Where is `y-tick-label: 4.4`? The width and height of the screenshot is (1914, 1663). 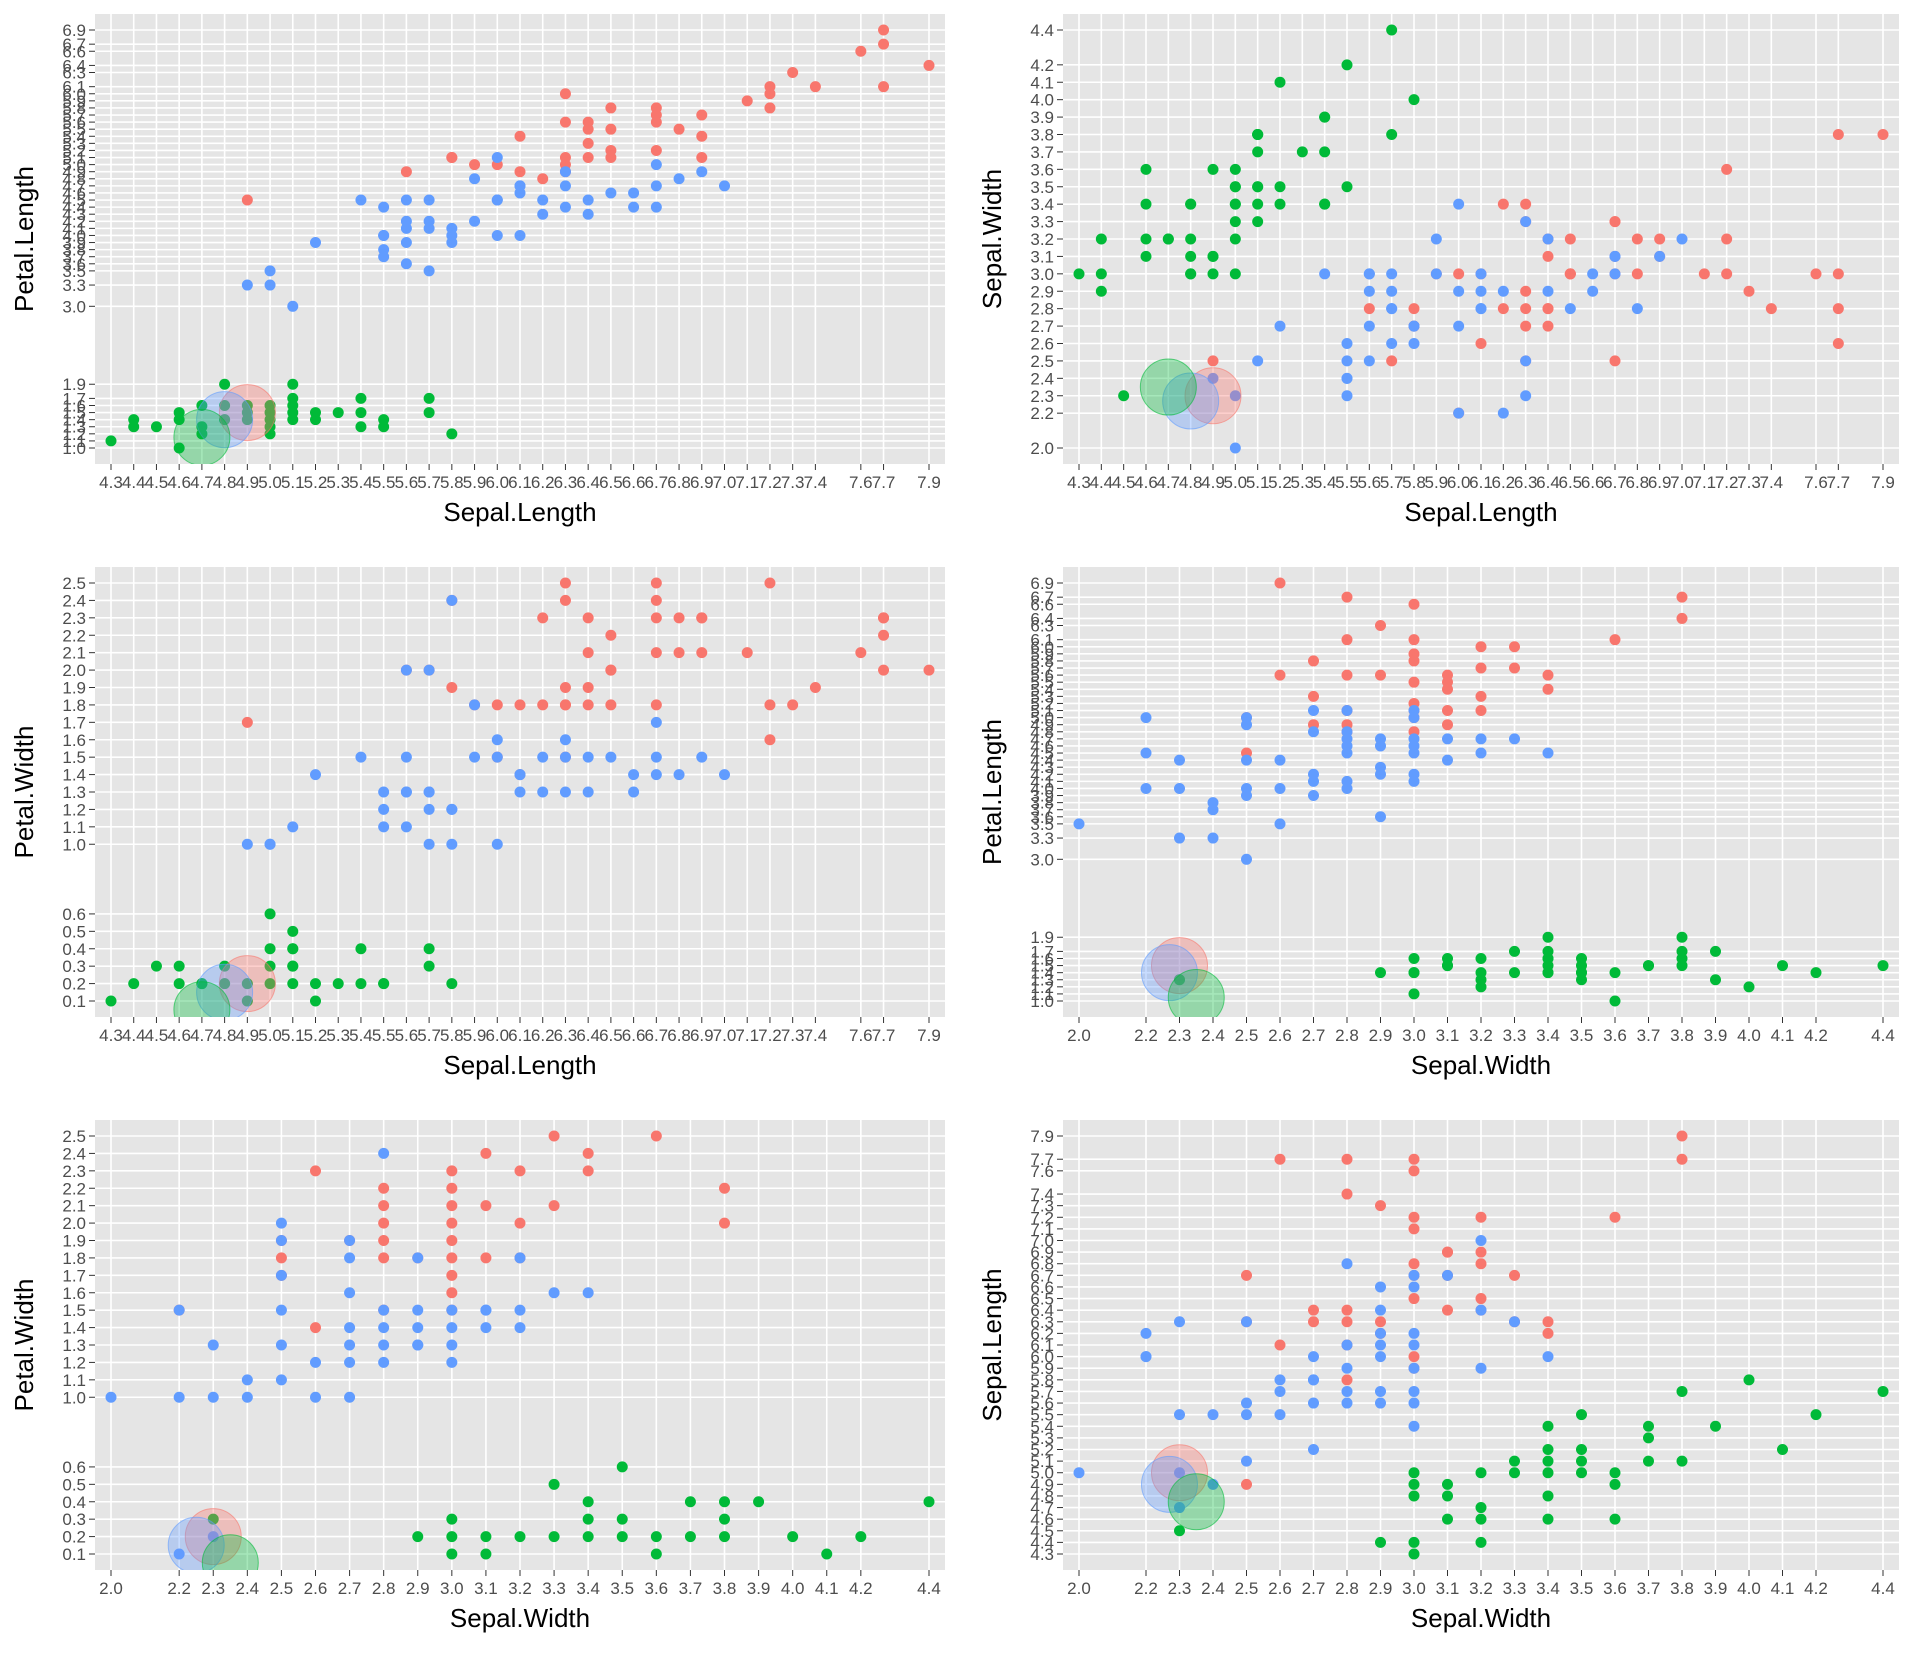 y-tick-label: 4.4 is located at coordinates (1042, 760).